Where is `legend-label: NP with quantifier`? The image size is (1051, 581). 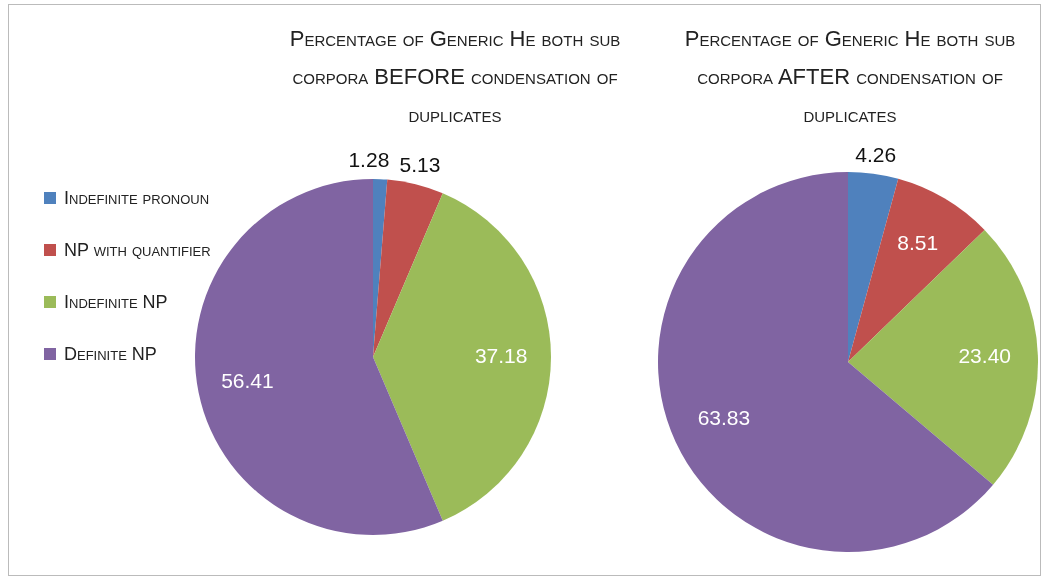 legend-label: NP with quantifier is located at coordinates (137, 250).